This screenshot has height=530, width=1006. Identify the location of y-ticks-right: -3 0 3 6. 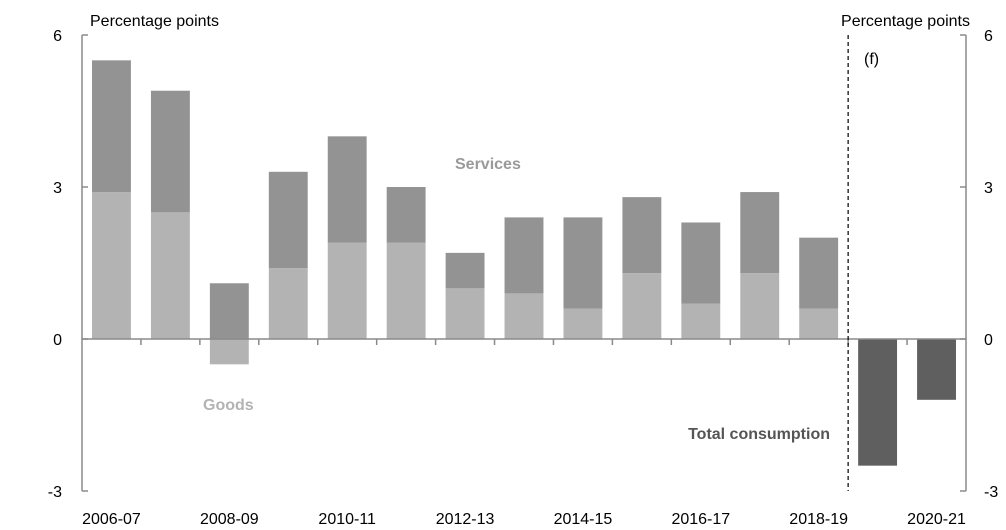
(979, 264).